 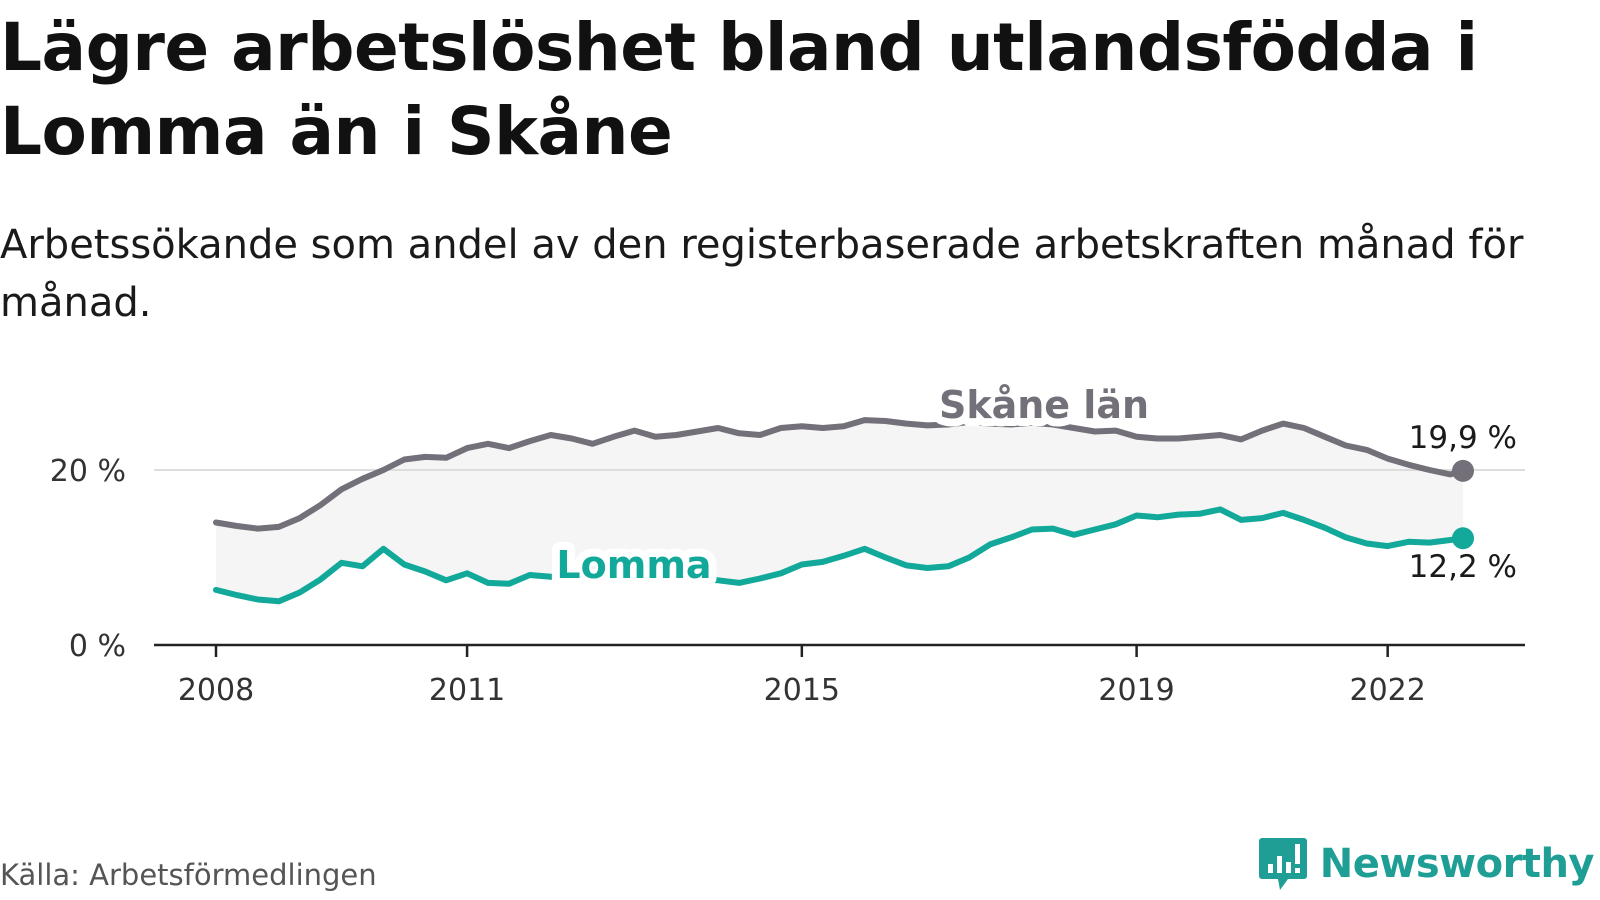 I want to click on source-note: Källa: Arbetsförmedlingen, so click(x=188, y=875).